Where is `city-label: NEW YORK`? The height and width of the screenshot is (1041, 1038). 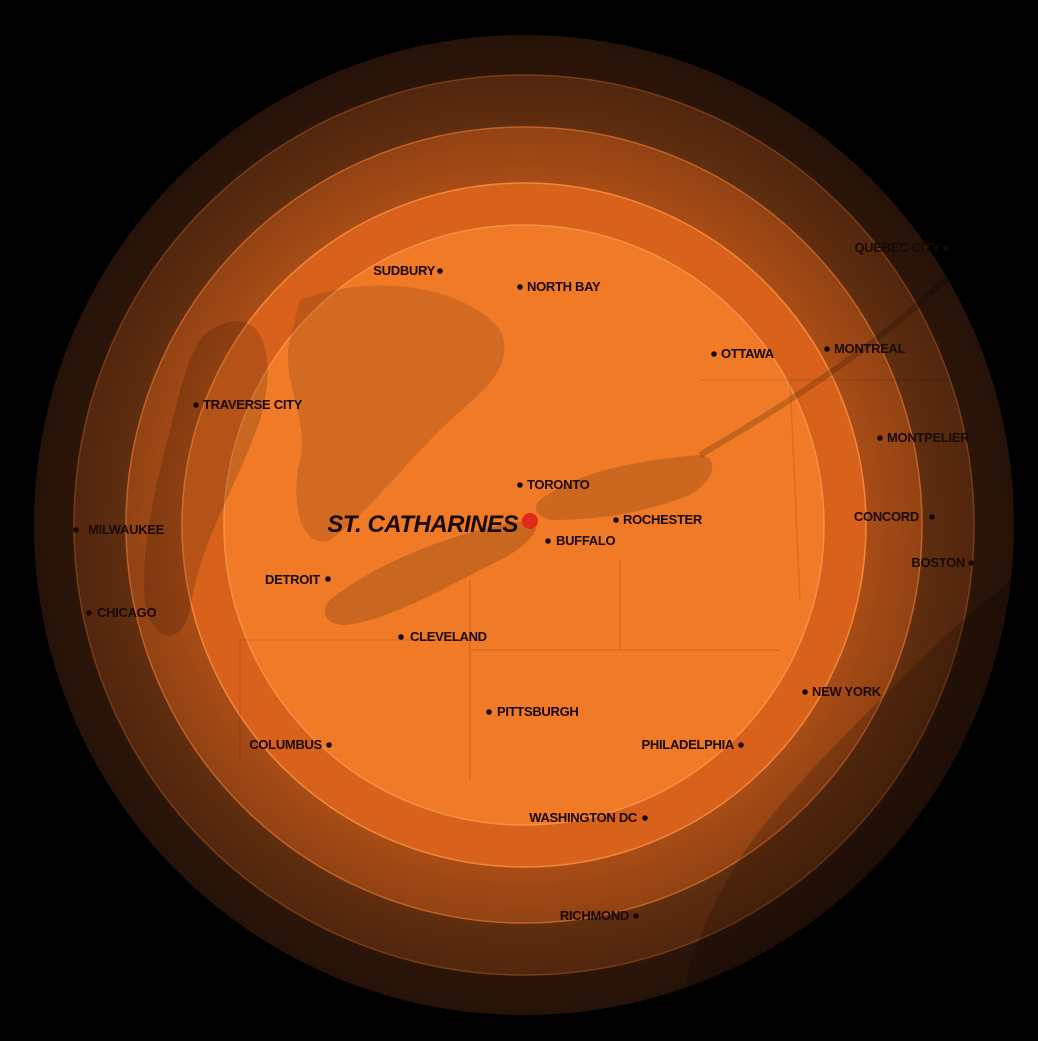
city-label: NEW YORK is located at coordinates (847, 691).